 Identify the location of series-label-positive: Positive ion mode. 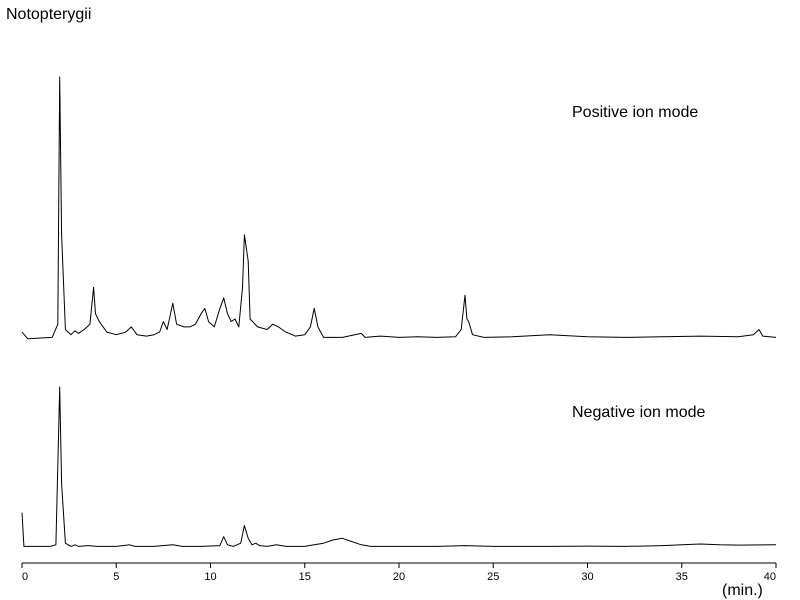
(635, 112).